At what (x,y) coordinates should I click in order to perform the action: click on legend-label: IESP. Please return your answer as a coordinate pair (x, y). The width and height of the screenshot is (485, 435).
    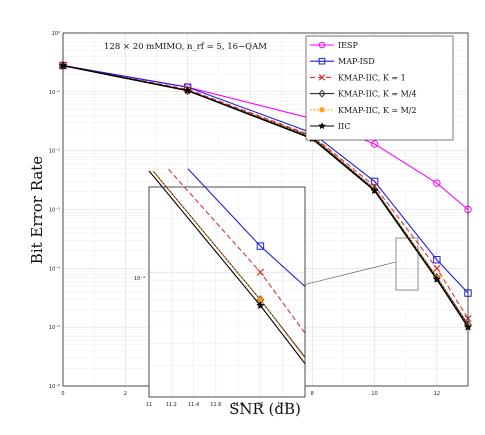
    Looking at the image, I should click on (348, 45).